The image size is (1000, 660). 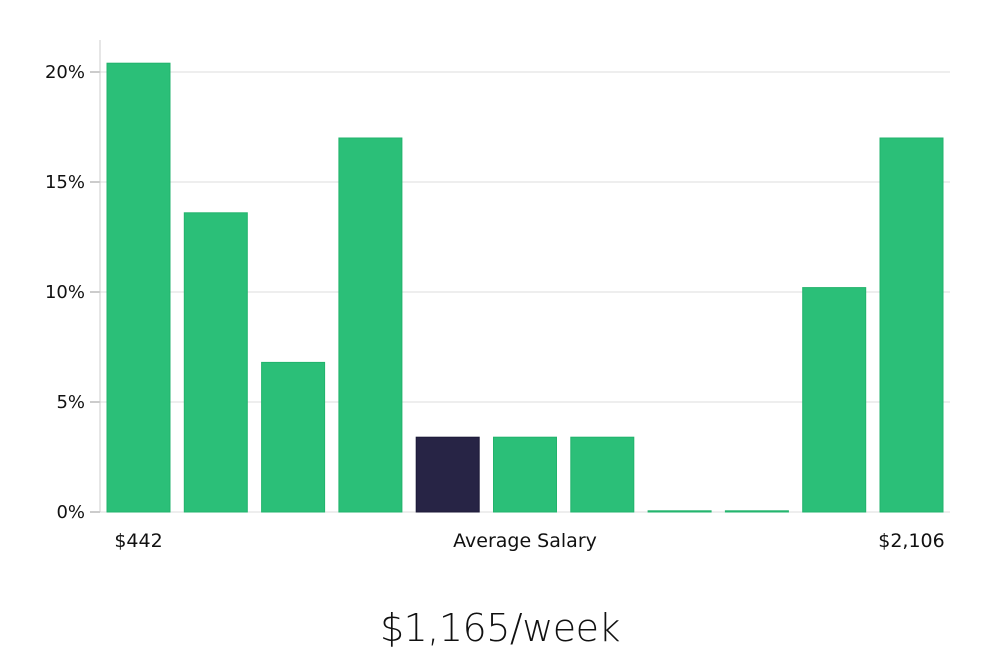 I want to click on y-tick-label-15: 15%, so click(x=65, y=182).